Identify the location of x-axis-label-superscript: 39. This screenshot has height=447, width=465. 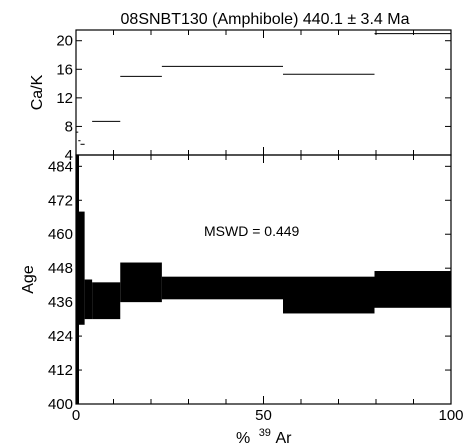
(265, 433).